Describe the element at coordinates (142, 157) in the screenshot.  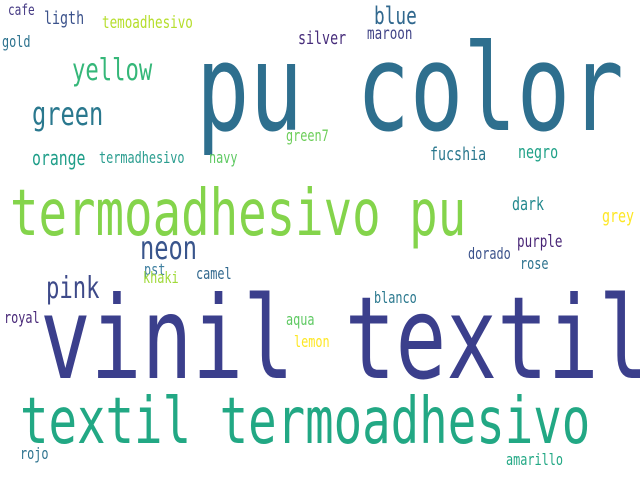
I see `word-termadhesivo: termadhesivo` at that location.